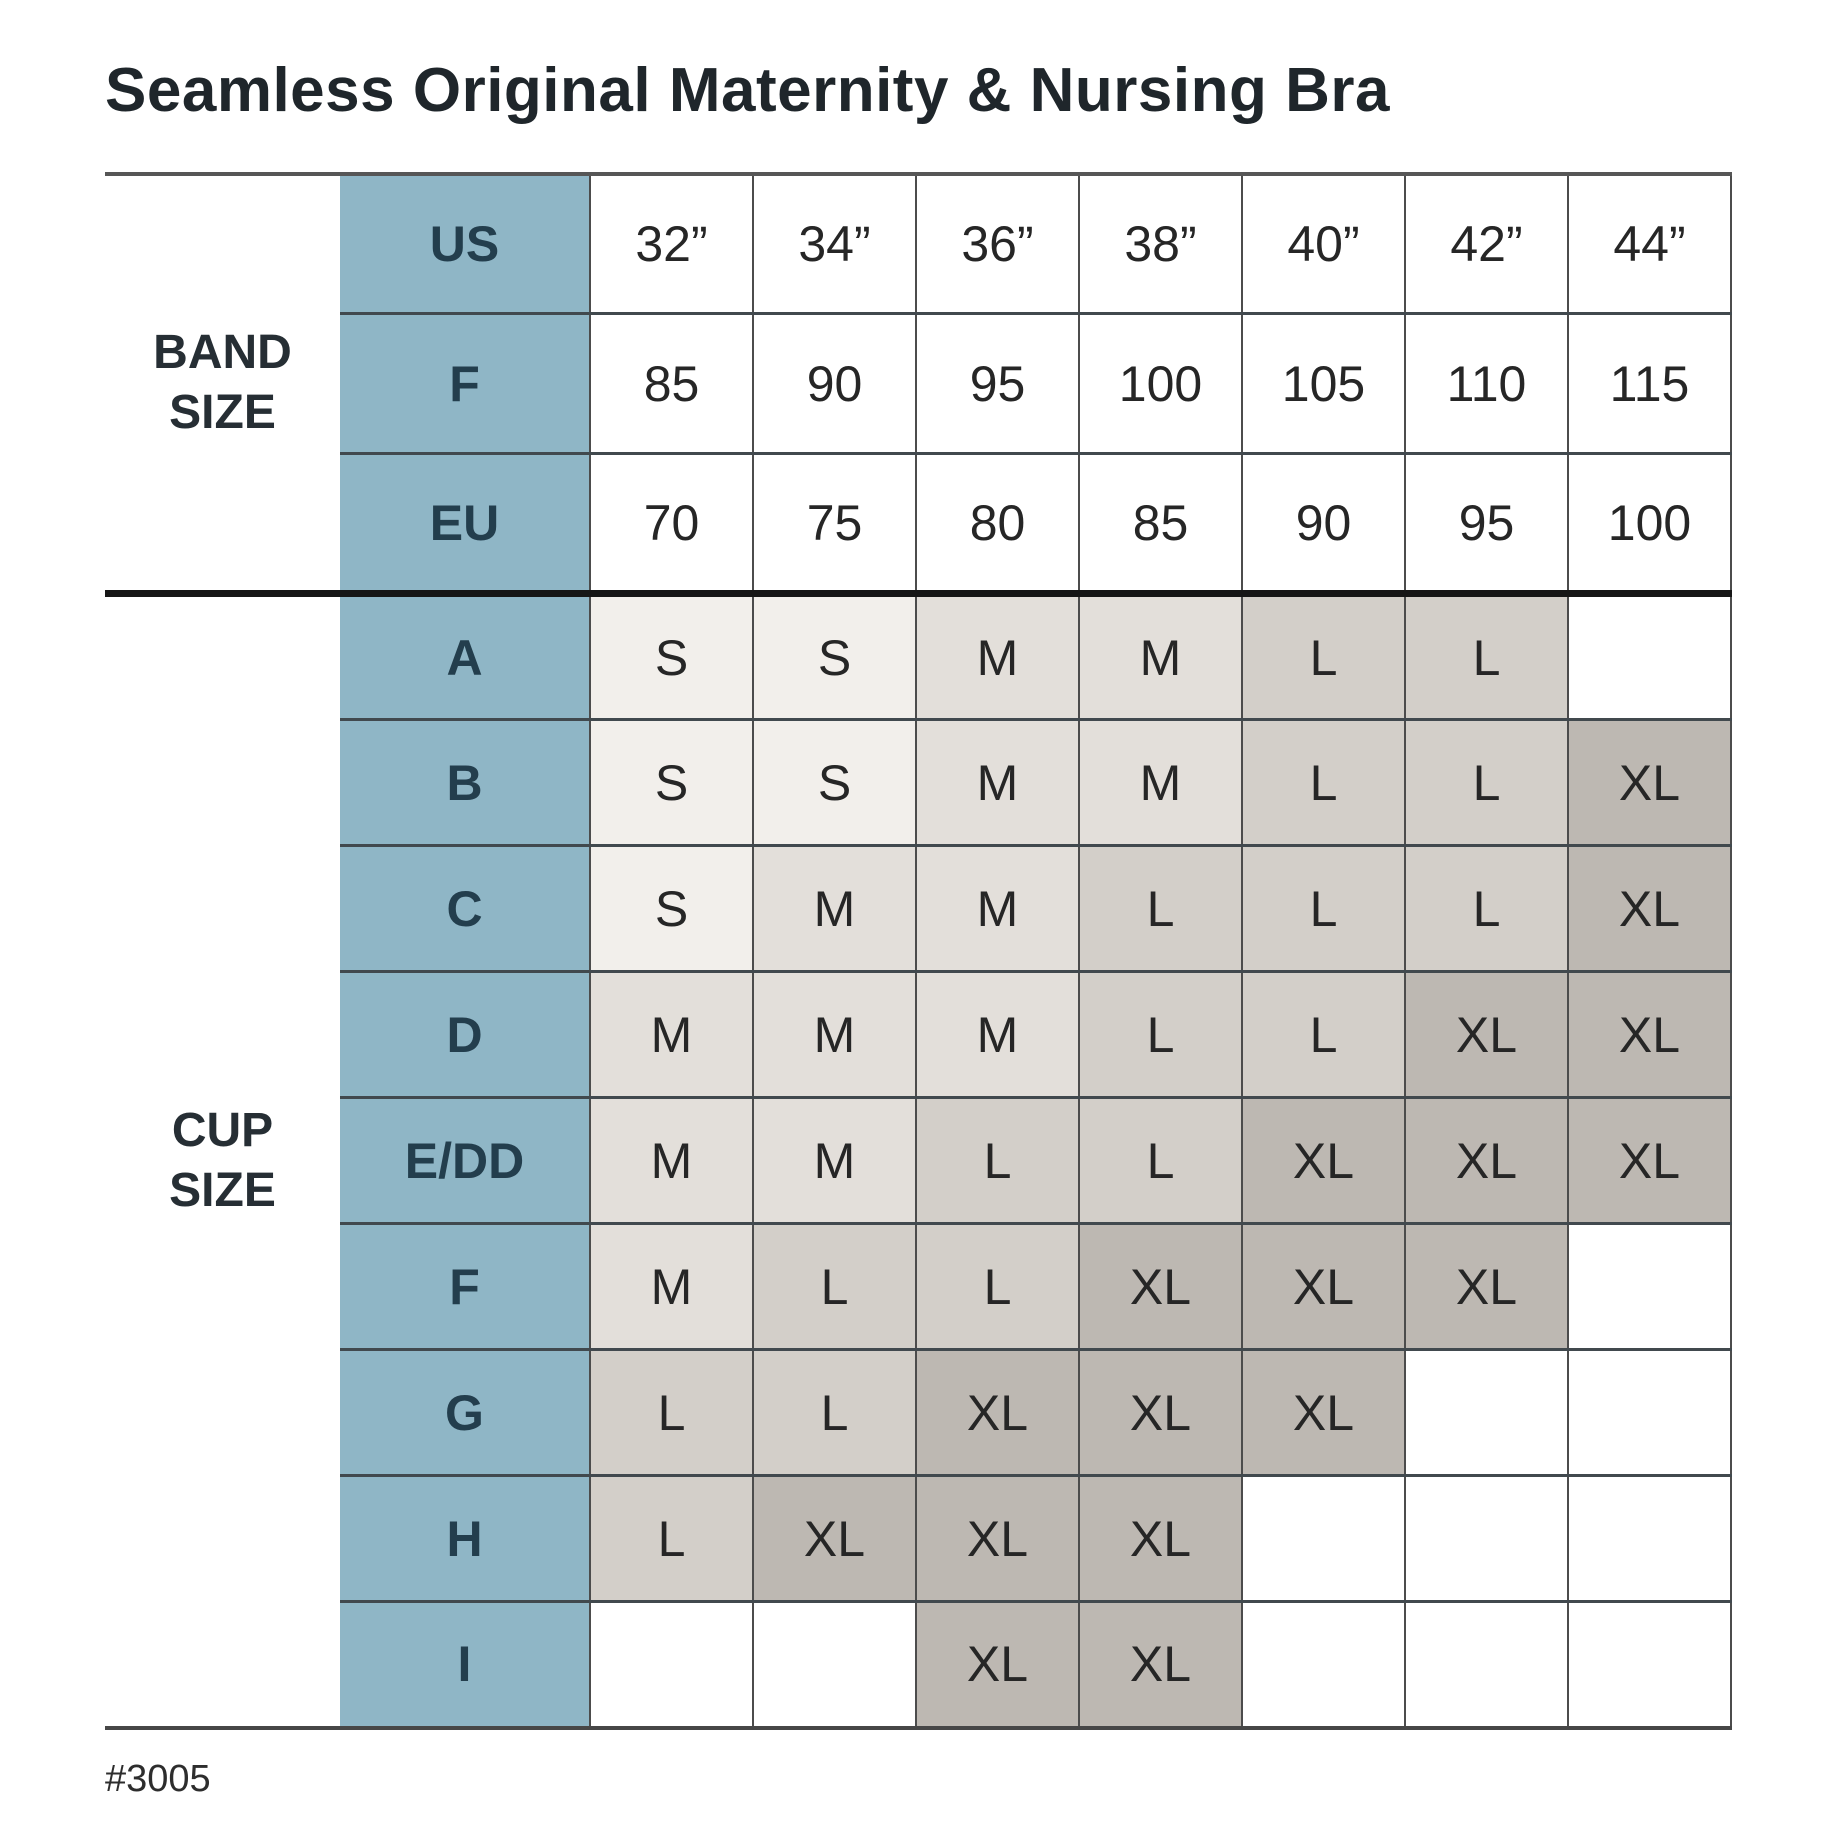 The height and width of the screenshot is (1848, 1848). Describe the element at coordinates (465, 1287) in the screenshot. I see `row-label-cell: F` at that location.